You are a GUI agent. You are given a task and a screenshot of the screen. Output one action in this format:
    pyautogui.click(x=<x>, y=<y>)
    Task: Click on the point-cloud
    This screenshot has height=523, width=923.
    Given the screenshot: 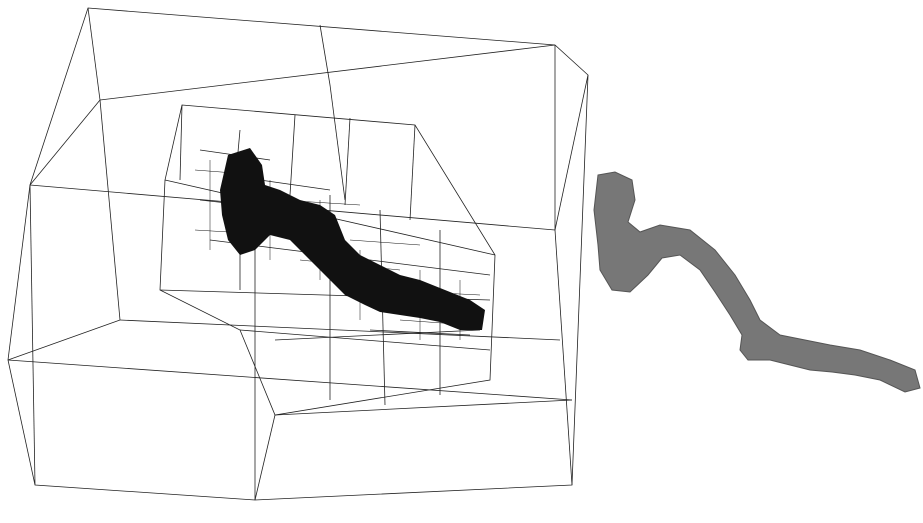 What is the action you would take?
    pyautogui.click(x=352, y=239)
    